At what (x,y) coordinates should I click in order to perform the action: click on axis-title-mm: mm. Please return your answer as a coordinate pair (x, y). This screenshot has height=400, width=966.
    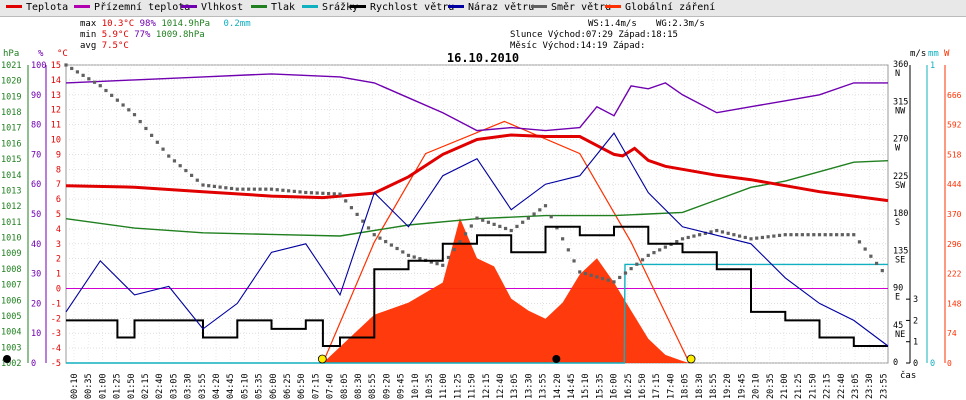
    Looking at the image, I should click on (933, 54).